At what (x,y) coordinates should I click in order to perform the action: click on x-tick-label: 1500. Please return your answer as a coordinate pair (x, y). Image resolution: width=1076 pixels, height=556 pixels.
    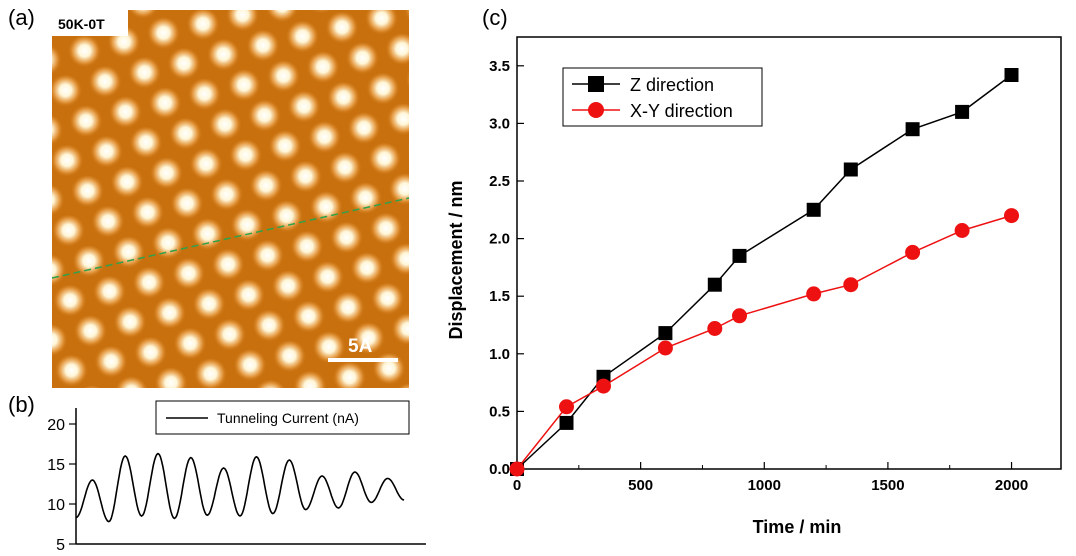
    Looking at the image, I should click on (887, 485).